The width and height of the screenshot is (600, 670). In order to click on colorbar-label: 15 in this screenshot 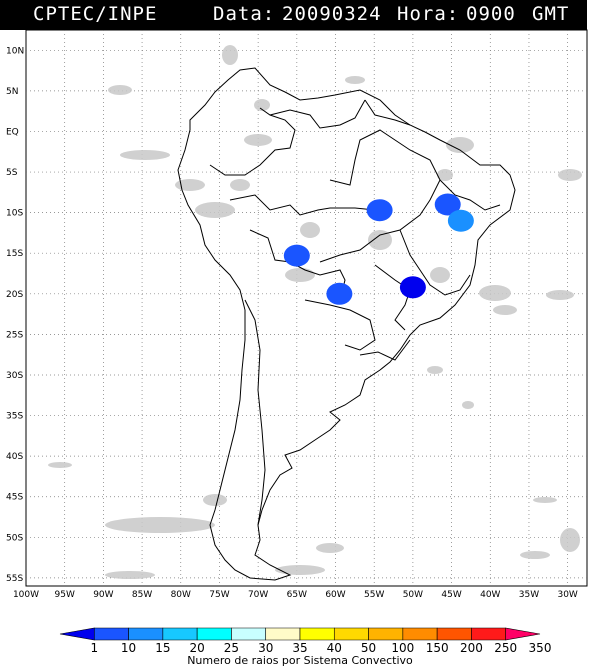, I will do `click(162, 648)`.